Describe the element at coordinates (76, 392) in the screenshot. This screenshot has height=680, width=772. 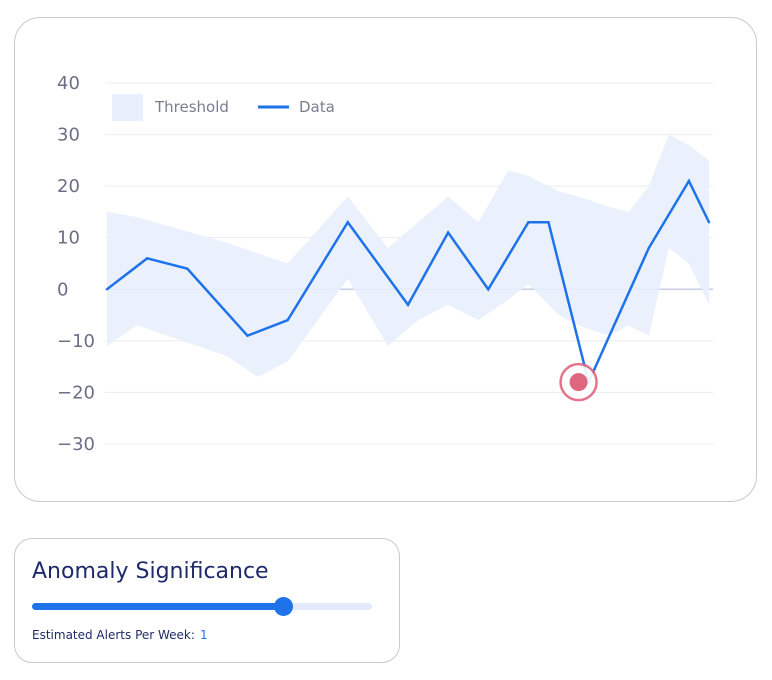
I see `y-tick-label: −20` at that location.